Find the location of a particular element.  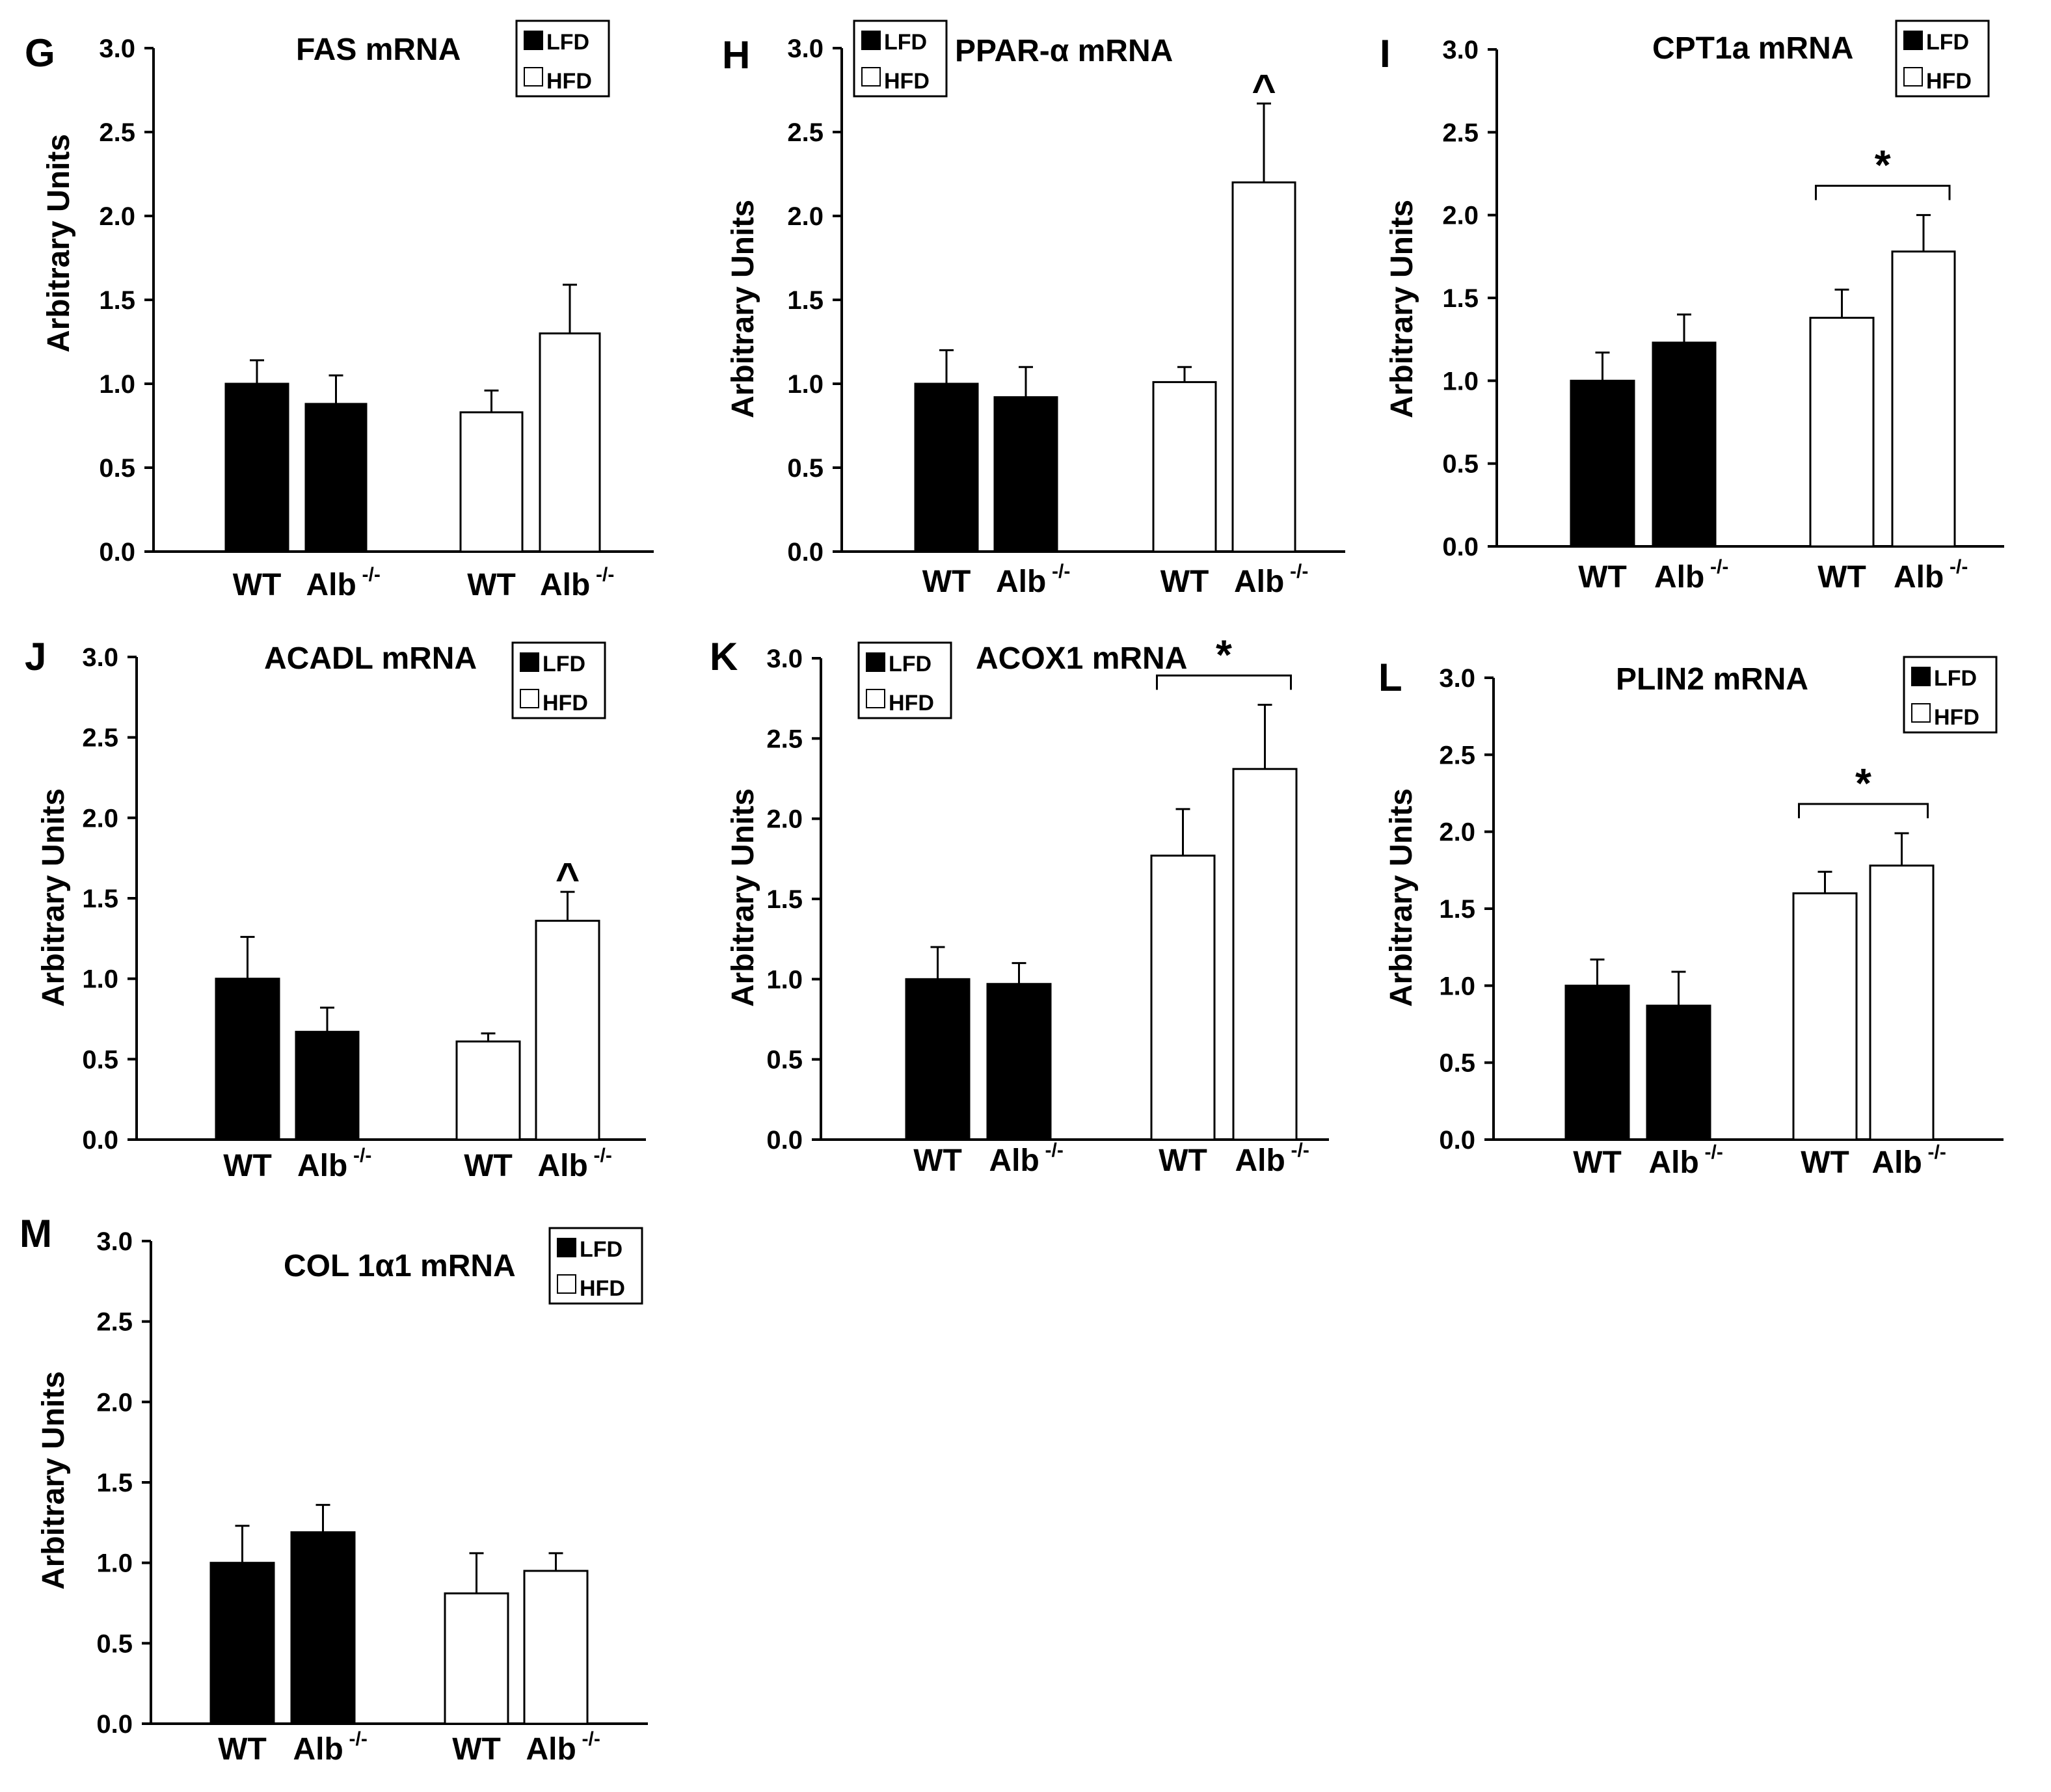

panel-letter: K is located at coordinates (724, 656).